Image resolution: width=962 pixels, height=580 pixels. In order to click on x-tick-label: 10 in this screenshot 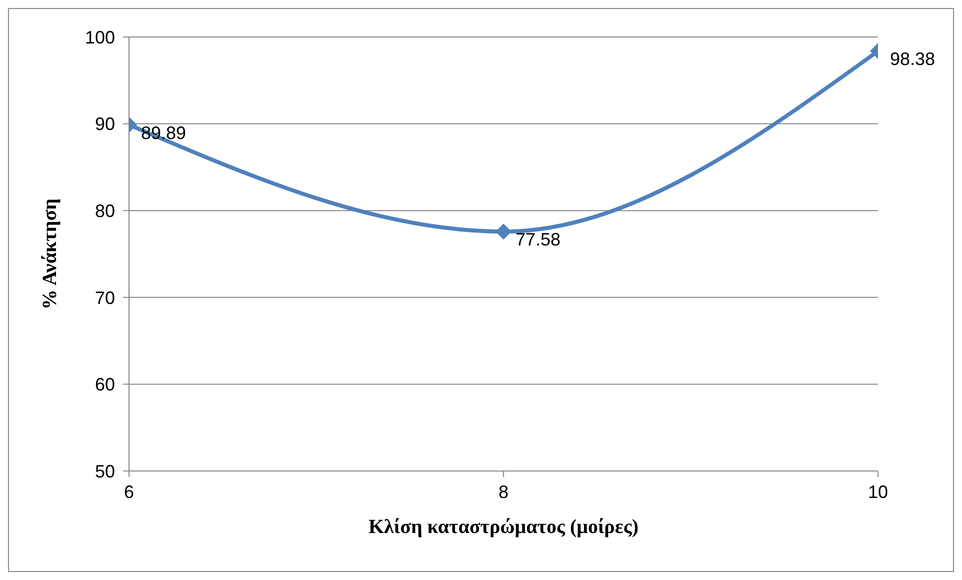, I will do `click(878, 492)`.